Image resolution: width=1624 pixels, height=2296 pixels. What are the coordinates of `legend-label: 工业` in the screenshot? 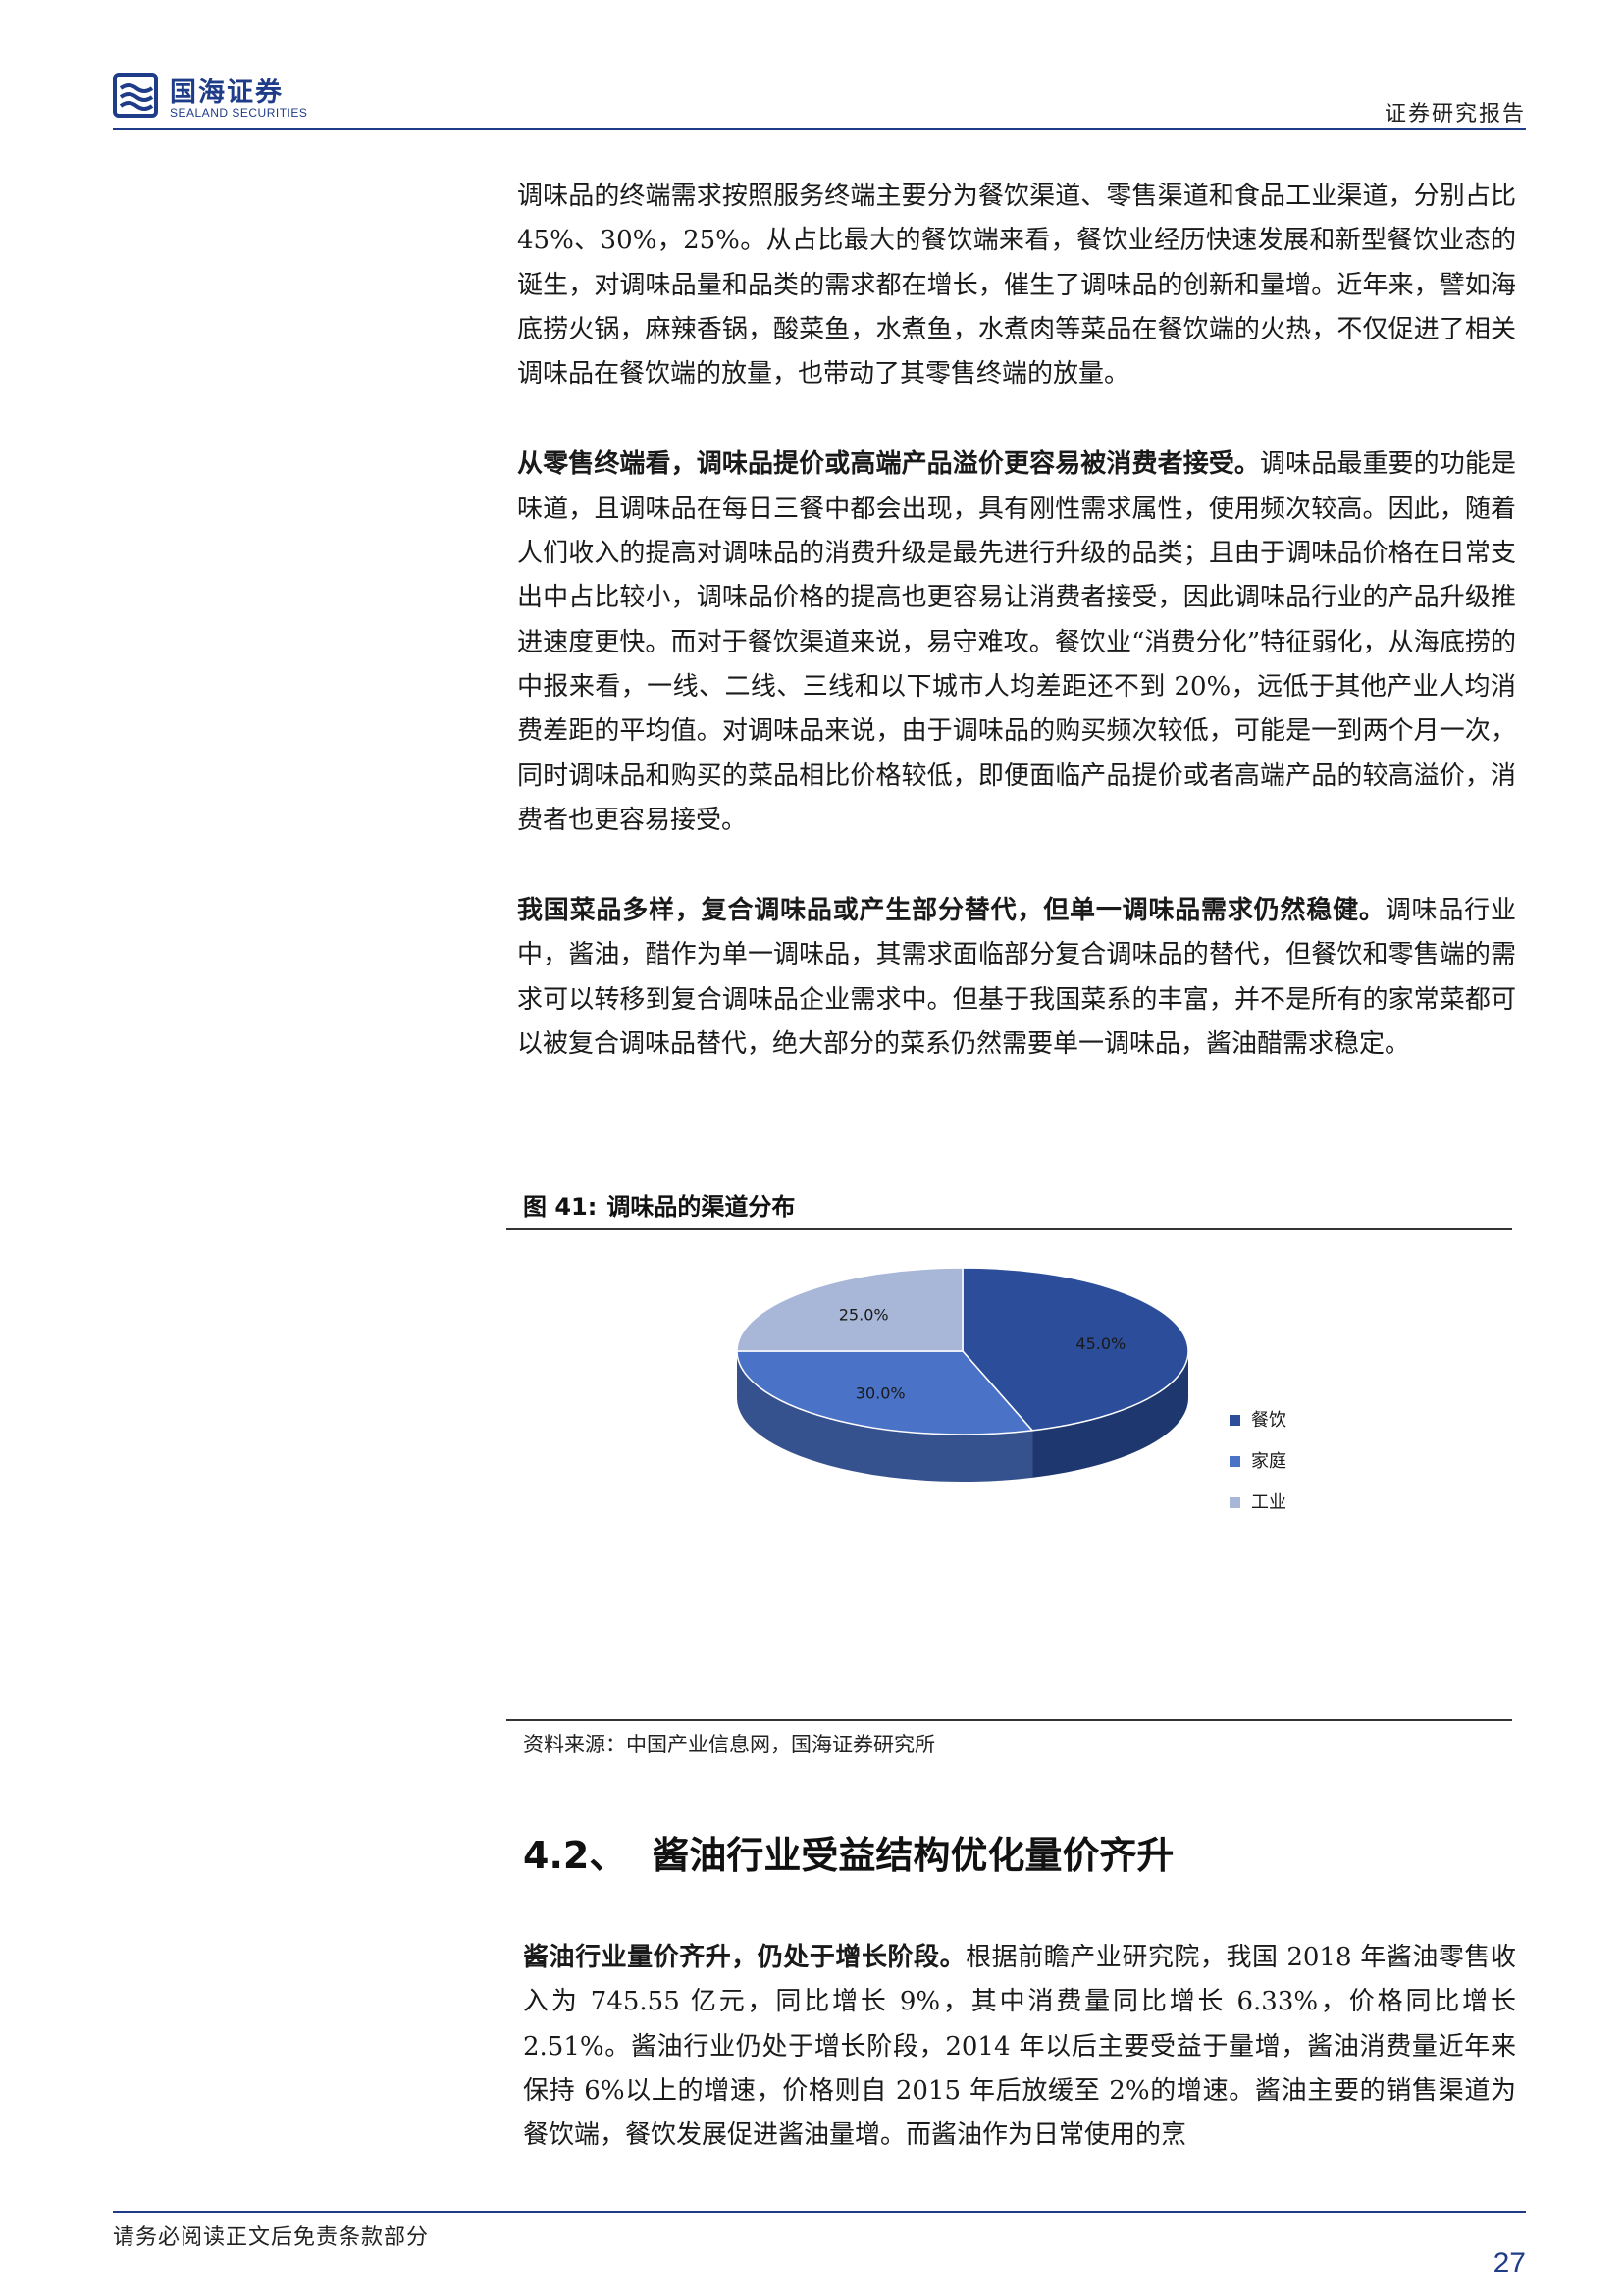 It's located at (1268, 1502).